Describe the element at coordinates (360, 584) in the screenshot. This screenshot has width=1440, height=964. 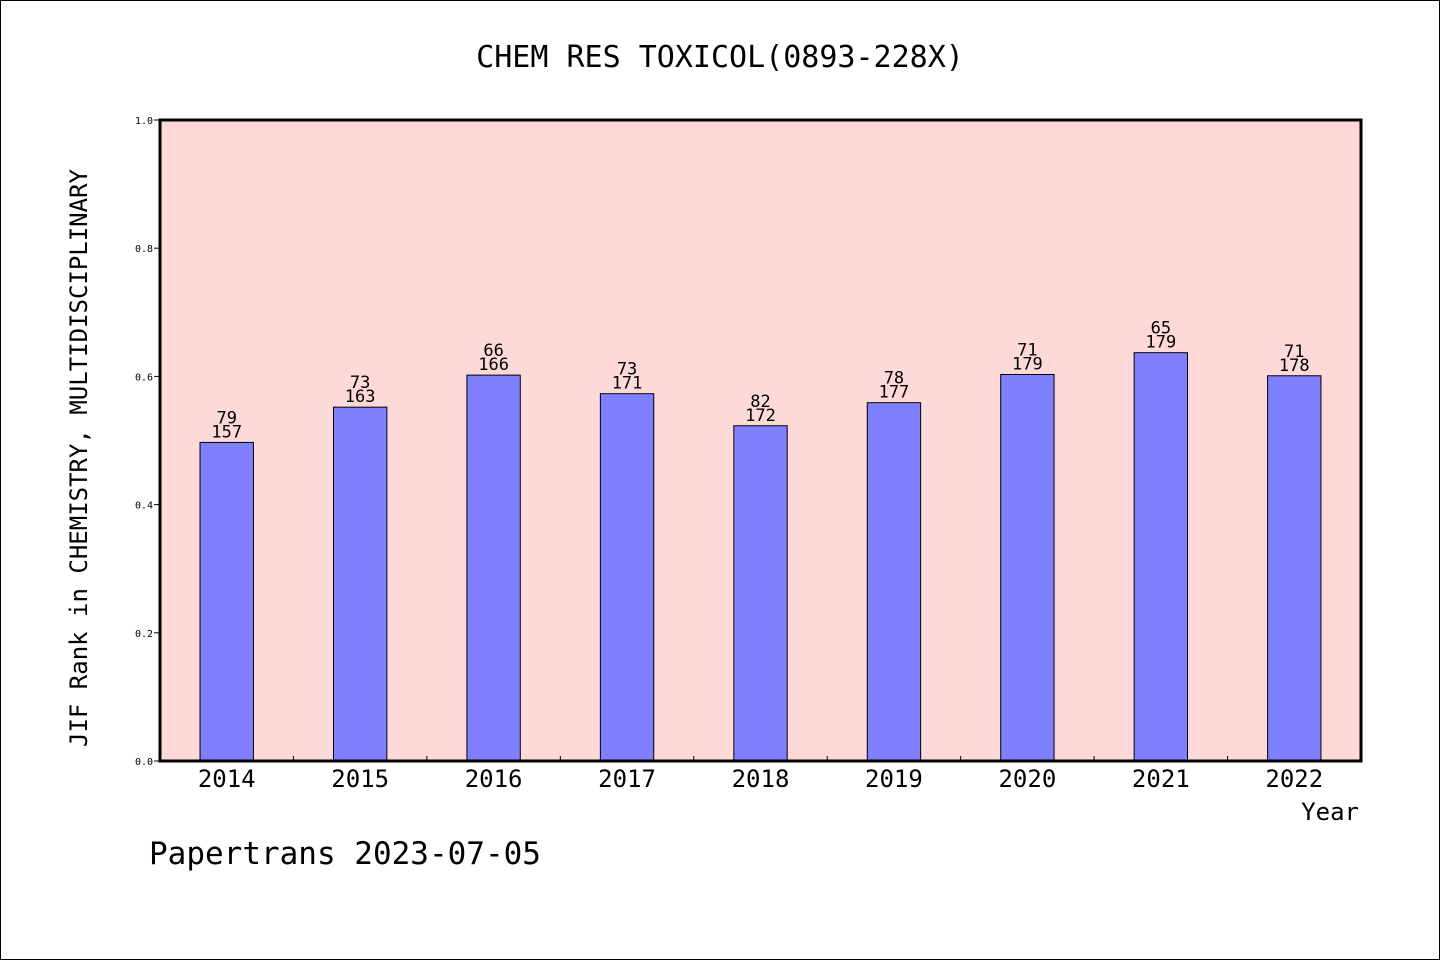
I see `bar-2015` at that location.